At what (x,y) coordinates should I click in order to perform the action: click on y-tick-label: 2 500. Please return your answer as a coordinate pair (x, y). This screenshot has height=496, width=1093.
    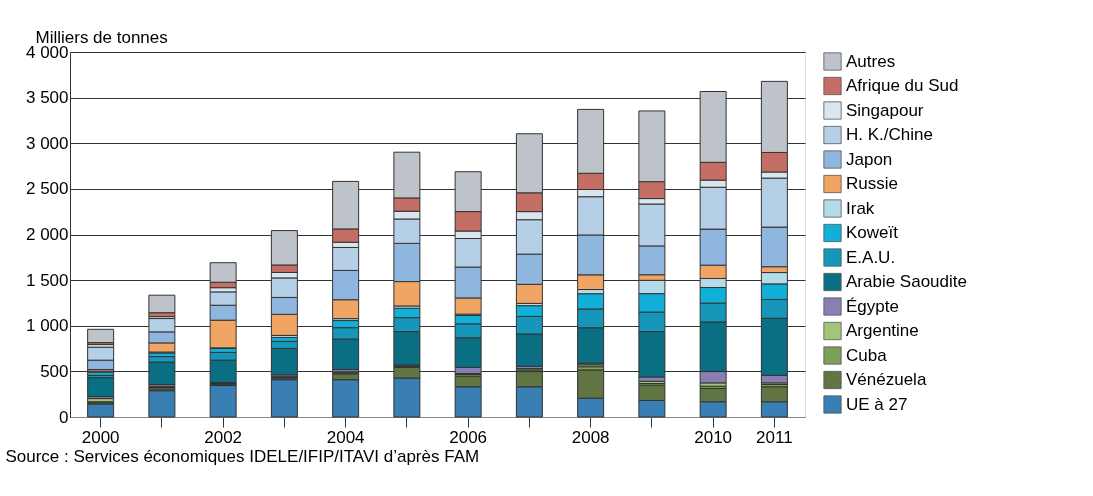
    Looking at the image, I should click on (47, 189).